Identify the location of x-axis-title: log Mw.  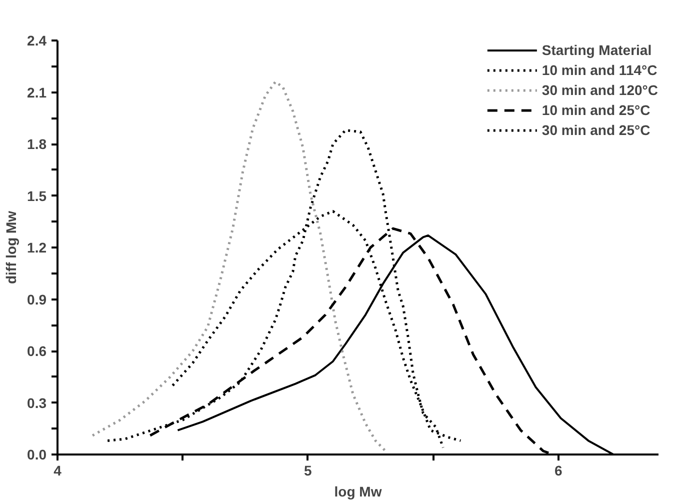
(358, 492).